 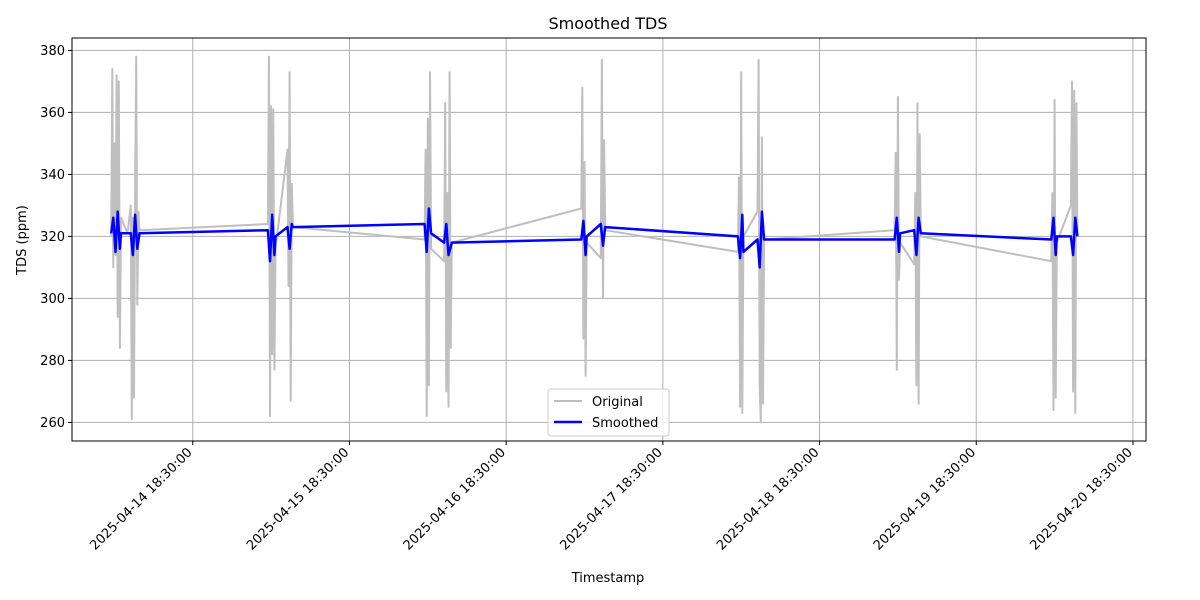 What do you see at coordinates (52, 175) in the screenshot?
I see `y-tick-label: 340` at bounding box center [52, 175].